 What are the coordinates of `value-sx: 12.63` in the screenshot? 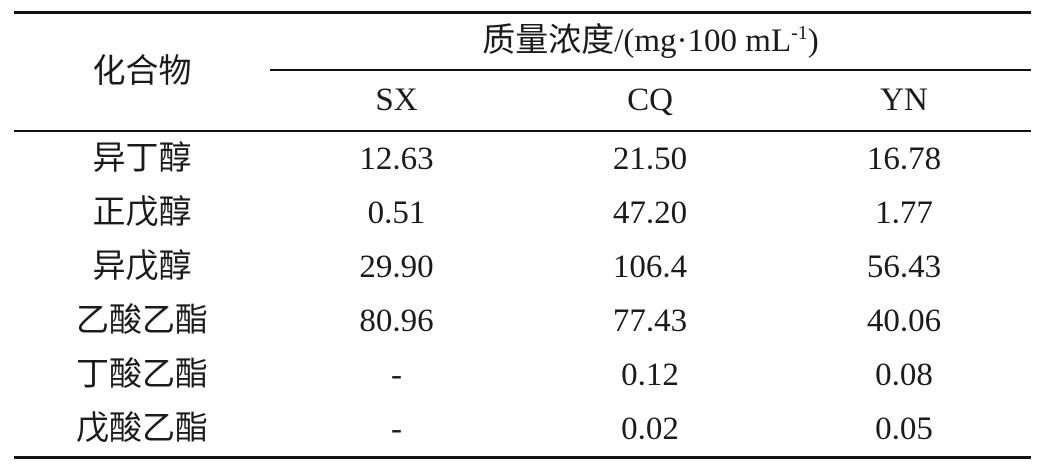 It's located at (396, 158).